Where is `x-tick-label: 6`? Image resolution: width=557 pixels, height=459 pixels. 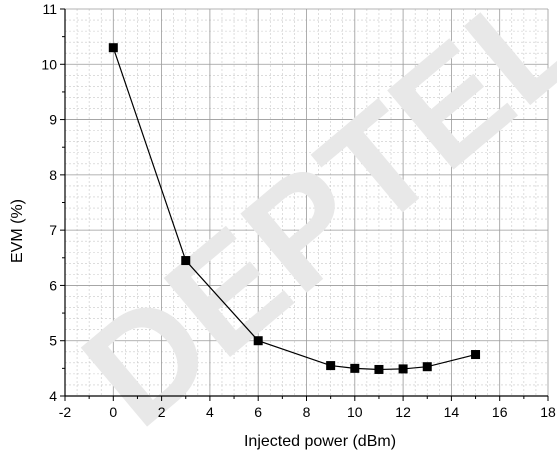 x-tick-label: 6 is located at coordinates (258, 412).